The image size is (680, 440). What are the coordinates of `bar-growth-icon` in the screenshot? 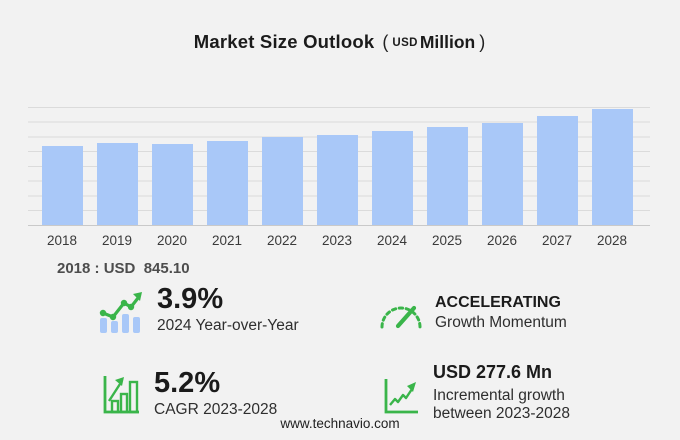 It's located at (121, 396).